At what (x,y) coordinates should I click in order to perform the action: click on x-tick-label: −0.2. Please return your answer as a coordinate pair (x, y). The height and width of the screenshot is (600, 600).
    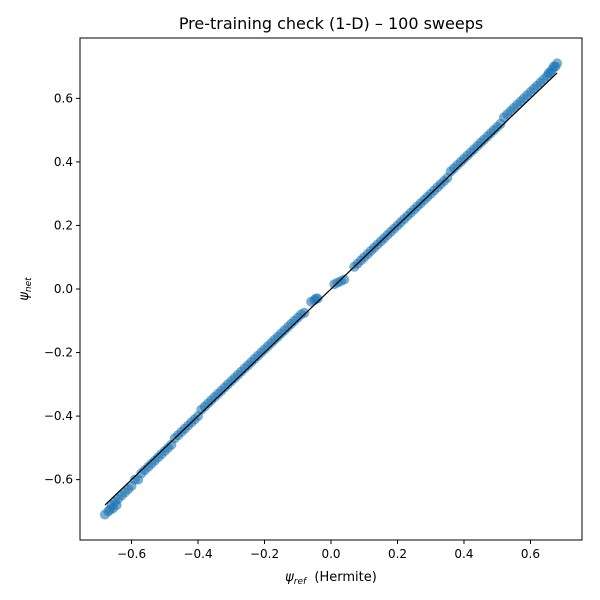
    Looking at the image, I should click on (264, 554).